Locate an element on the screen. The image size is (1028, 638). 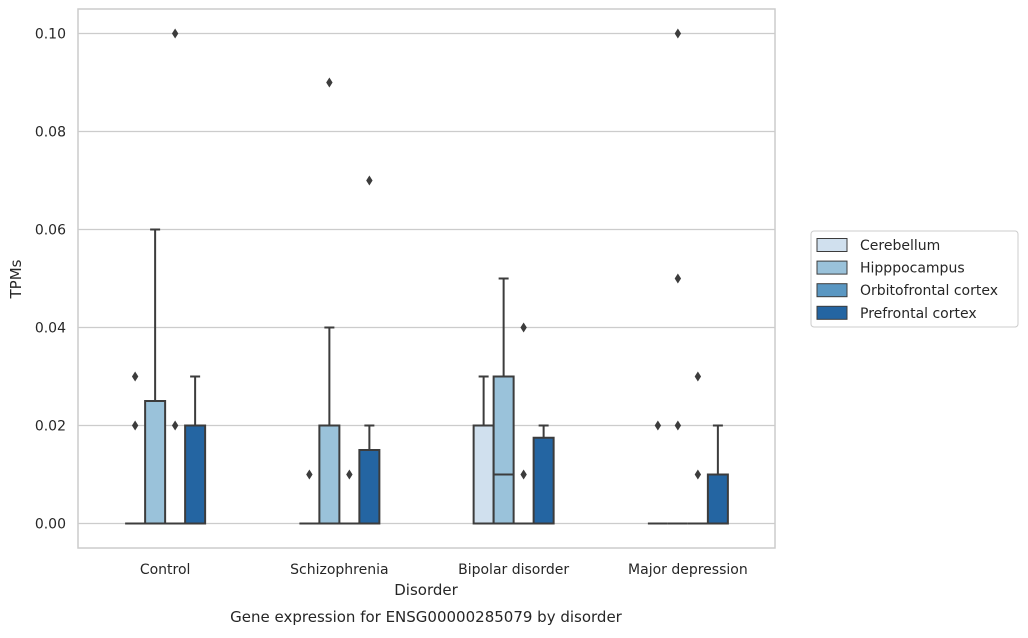
y-tick-label: 0.10 is located at coordinates (50, 35).